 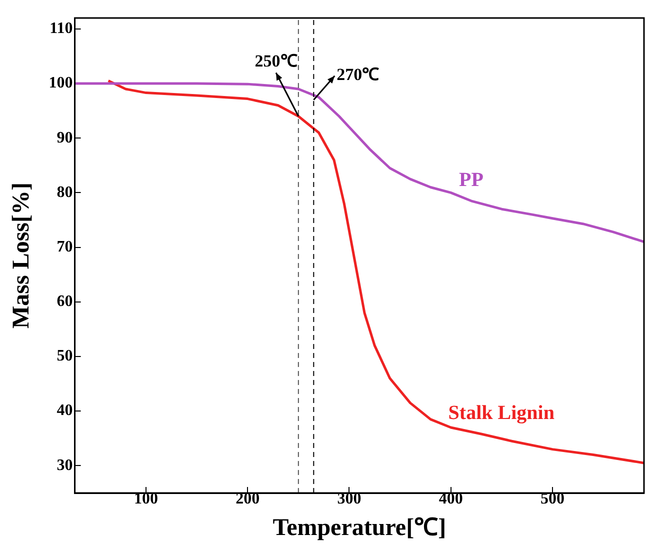 What do you see at coordinates (64, 301) in the screenshot?
I see `y-tick-label: 60` at bounding box center [64, 301].